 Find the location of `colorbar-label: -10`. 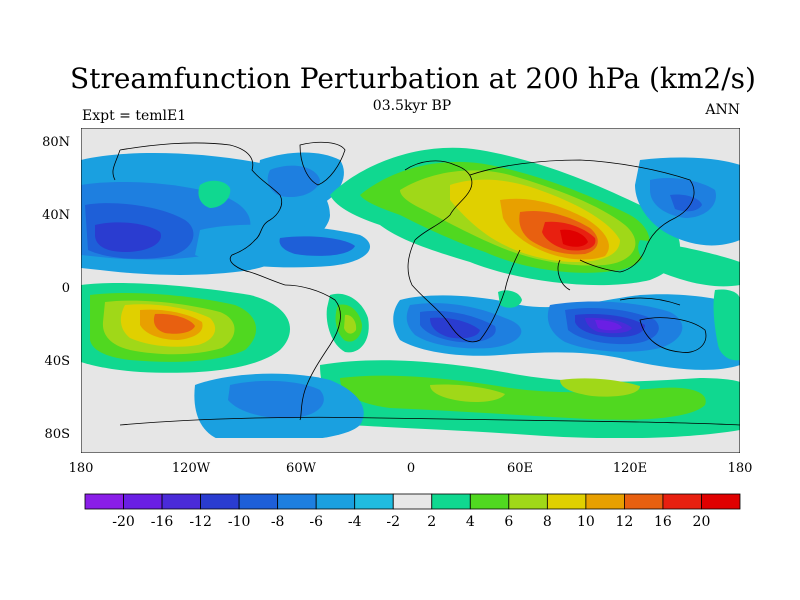

colorbar-label: -10 is located at coordinates (239, 522).